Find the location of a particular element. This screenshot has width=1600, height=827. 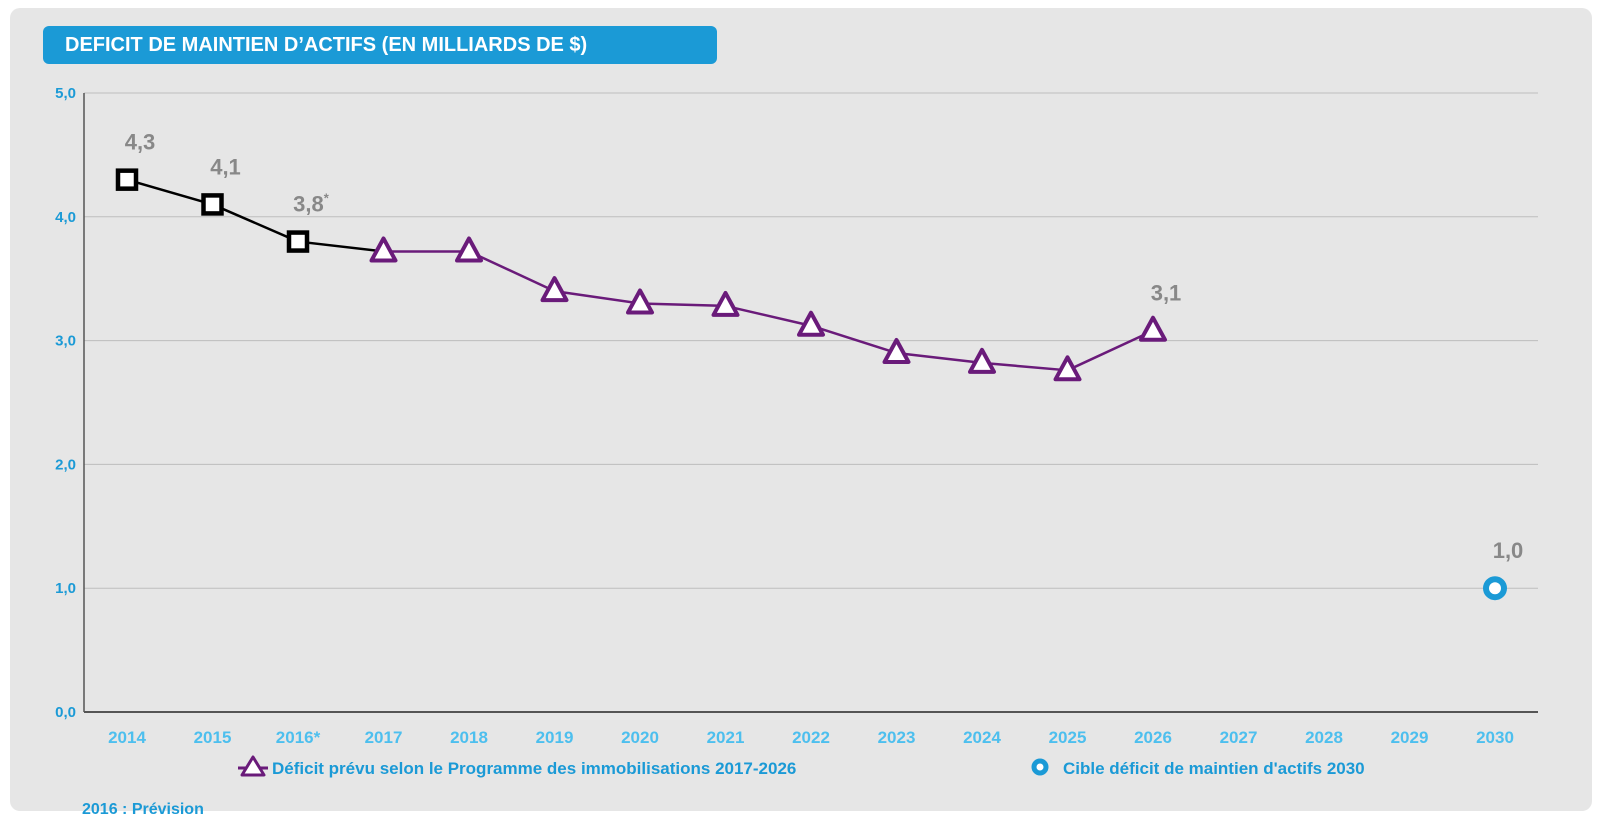

y-tick-label: 1,0 is located at coordinates (65, 588).